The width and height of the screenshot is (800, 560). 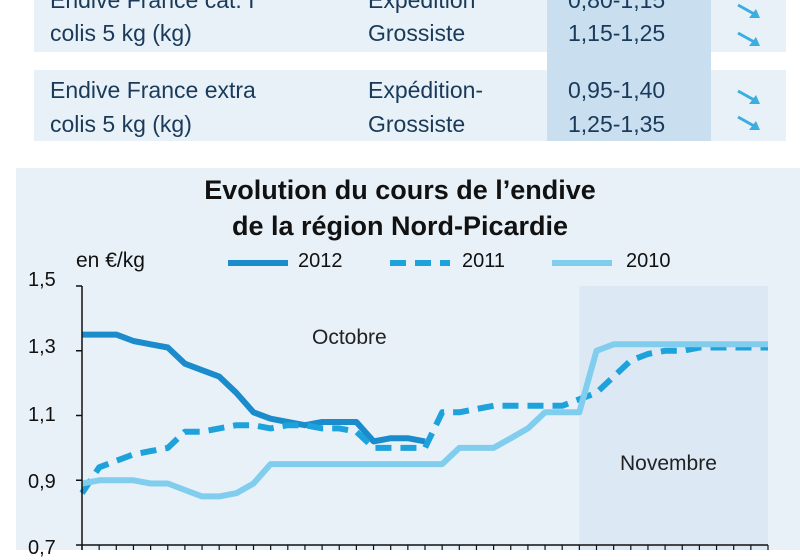 I want to click on product-name-line1: Endive France extra, so click(x=153, y=90).